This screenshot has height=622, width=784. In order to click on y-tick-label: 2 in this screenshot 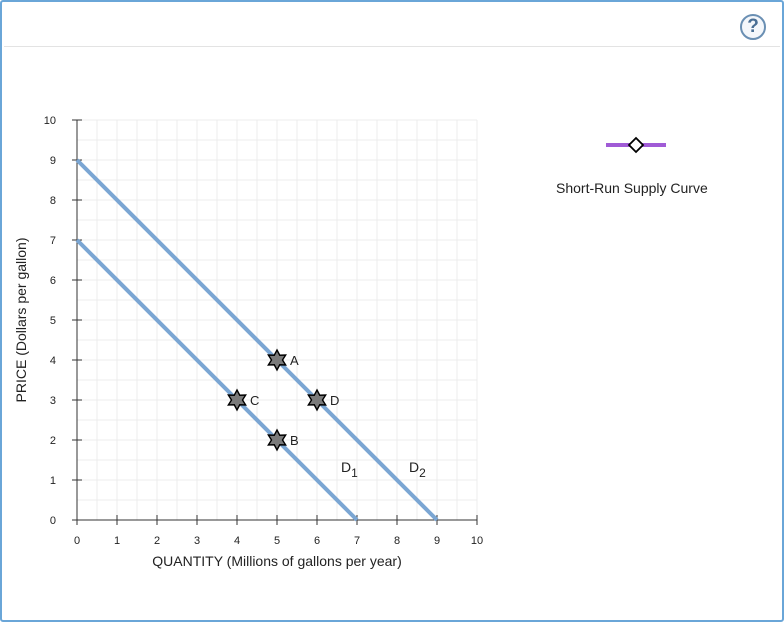, I will do `click(53, 441)`.